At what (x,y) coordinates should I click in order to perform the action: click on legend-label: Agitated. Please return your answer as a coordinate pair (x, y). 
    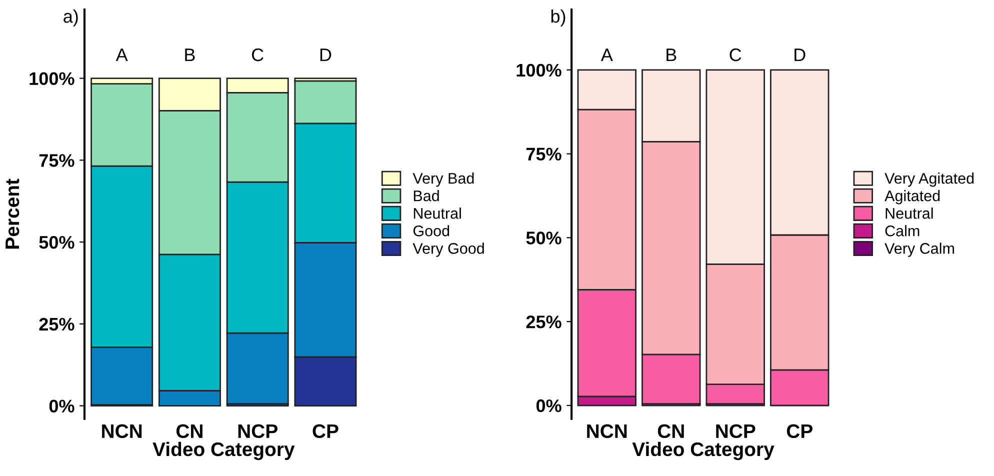
    Looking at the image, I should click on (912, 197).